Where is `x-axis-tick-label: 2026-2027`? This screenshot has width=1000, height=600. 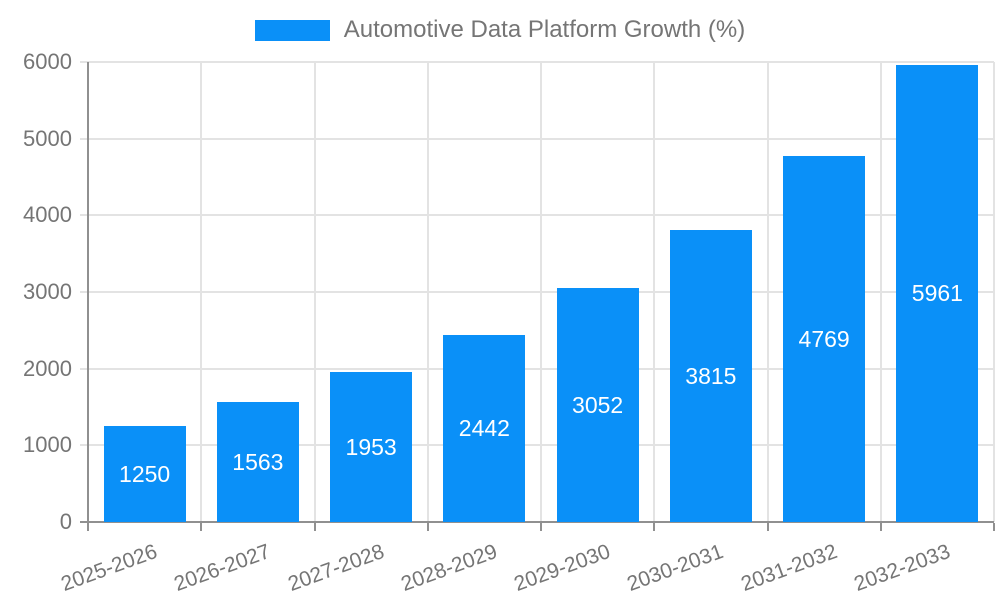 x-axis-tick-label: 2026-2027 is located at coordinates (222, 568).